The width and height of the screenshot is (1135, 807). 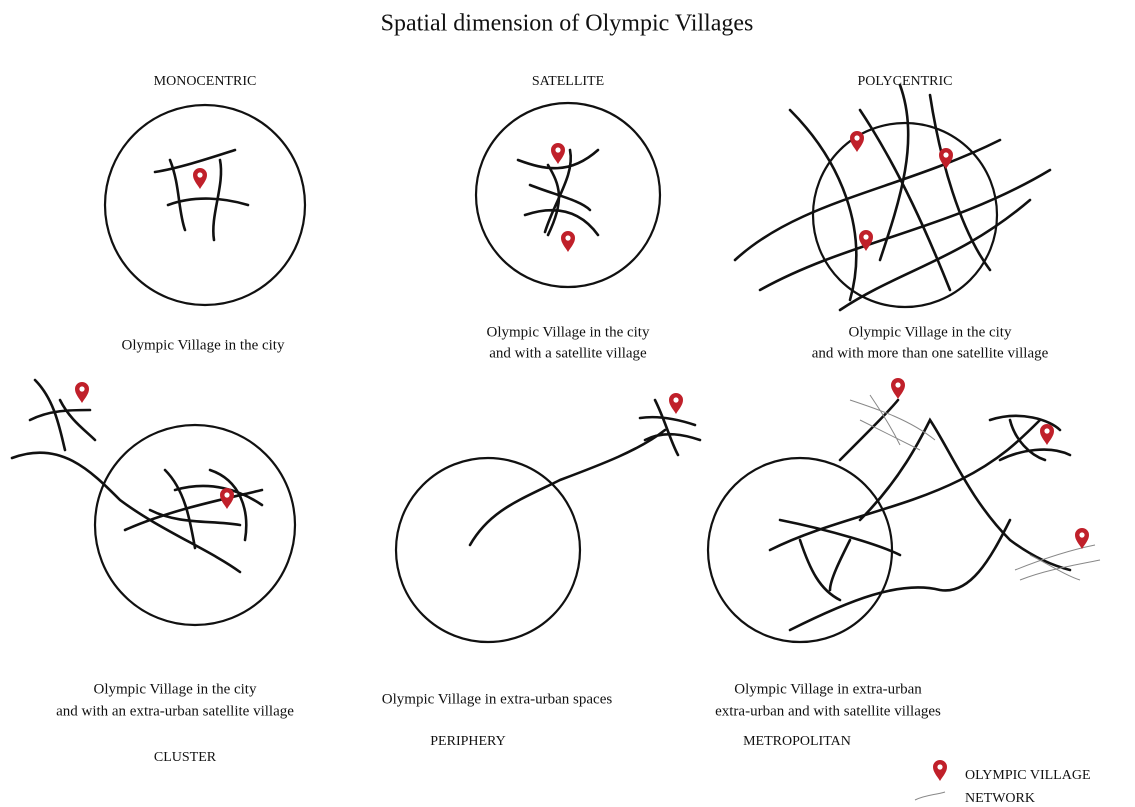 I want to click on title: Spatial dimension of Olympic Villages, so click(x=567, y=24).